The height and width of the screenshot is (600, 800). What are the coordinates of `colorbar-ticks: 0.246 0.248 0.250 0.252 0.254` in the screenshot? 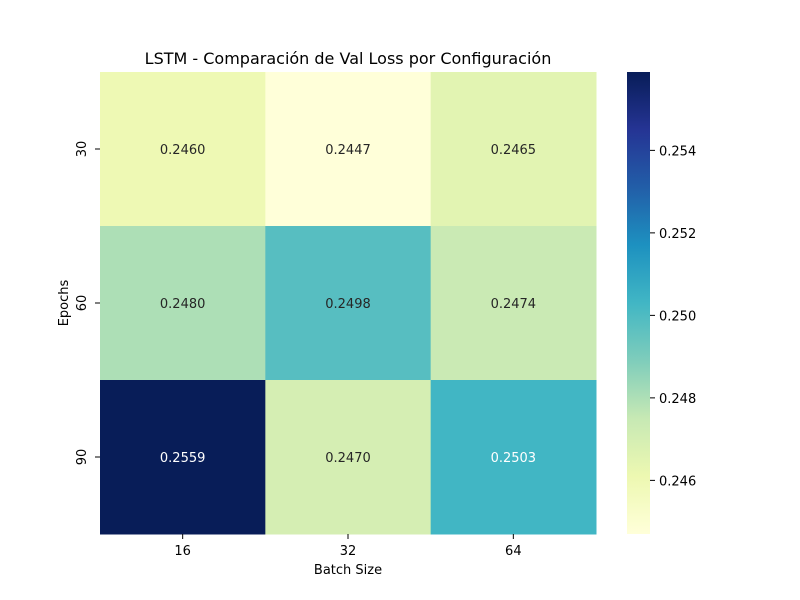 It's located at (673, 316).